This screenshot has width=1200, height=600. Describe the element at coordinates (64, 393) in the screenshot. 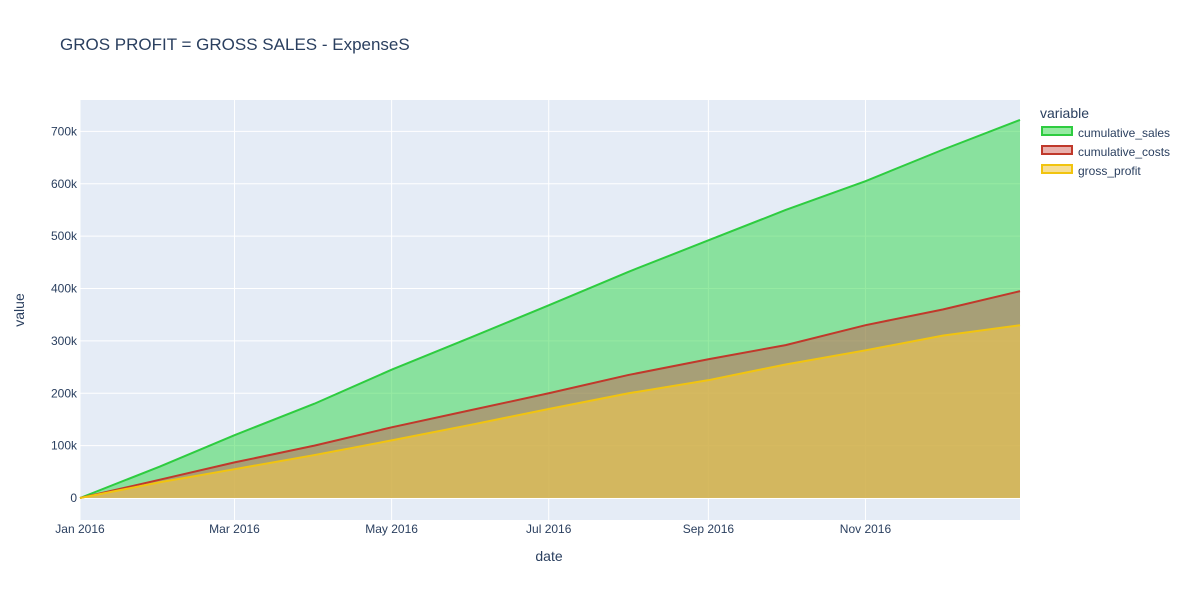

I see `y-tick-label: 200k` at that location.